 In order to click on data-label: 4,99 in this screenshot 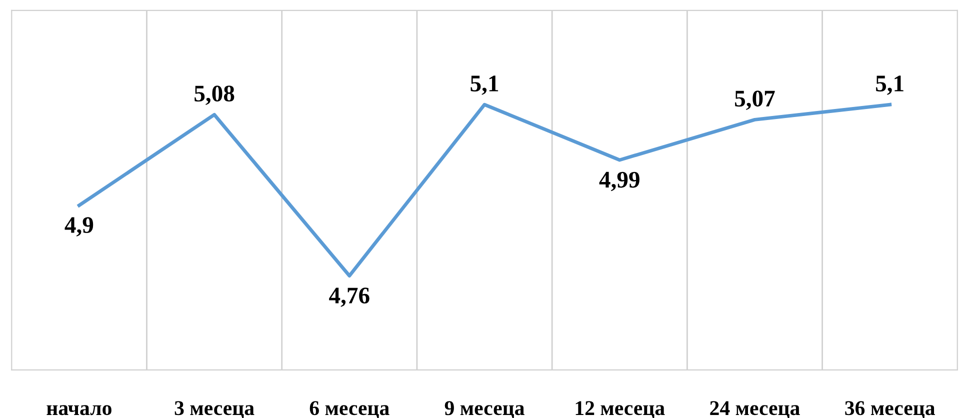, I will do `click(619, 182)`.